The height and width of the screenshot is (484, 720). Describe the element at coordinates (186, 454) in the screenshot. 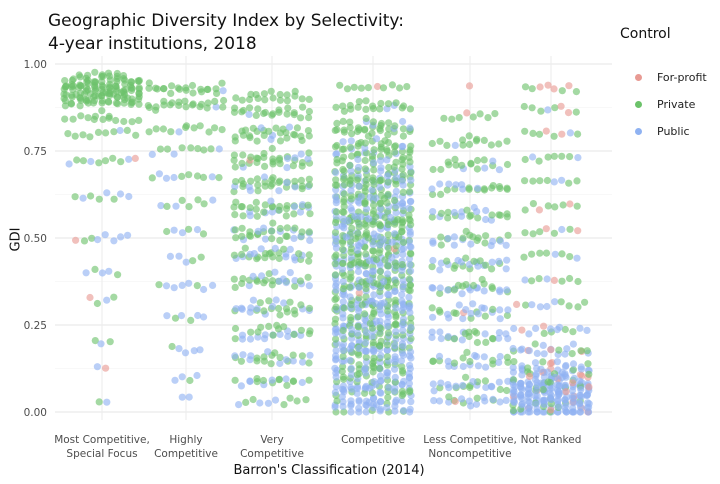

I see `x-tick-label: Competitive` at that location.